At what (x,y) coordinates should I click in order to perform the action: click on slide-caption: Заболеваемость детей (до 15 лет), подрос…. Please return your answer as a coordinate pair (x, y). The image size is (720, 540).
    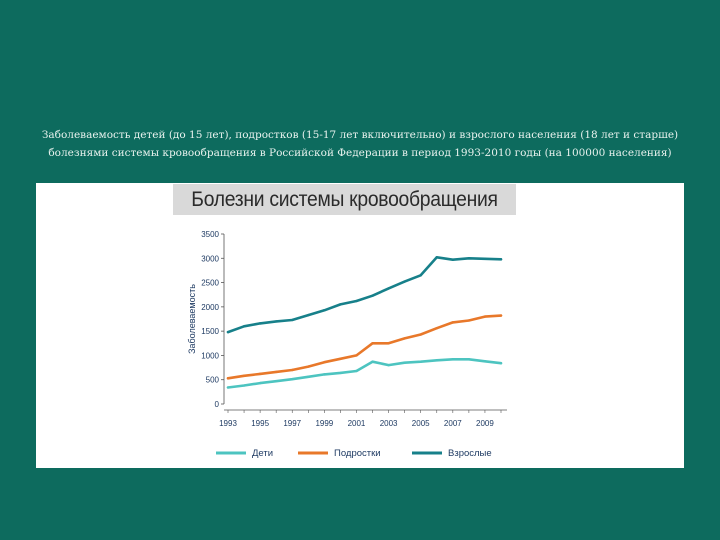
    Looking at the image, I should click on (360, 144).